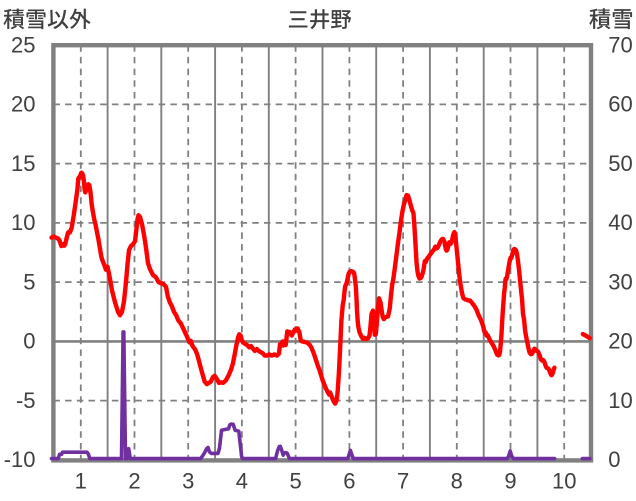 The image size is (636, 501). What do you see at coordinates (620, 222) in the screenshot?
I see `svg-text: 40` at bounding box center [620, 222].